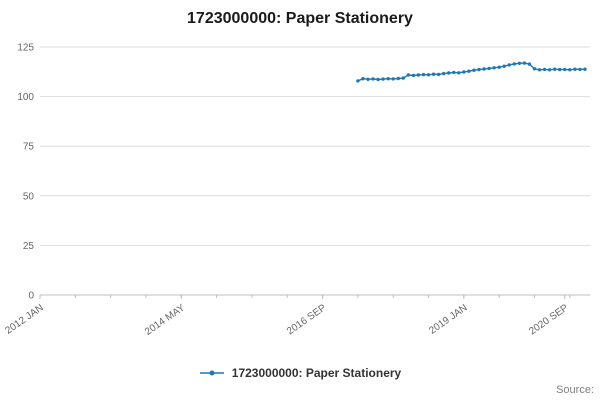 Image resolution: width=600 pixels, height=400 pixels. I want to click on x-tick-label: 2020 SEP, so click(548, 319).